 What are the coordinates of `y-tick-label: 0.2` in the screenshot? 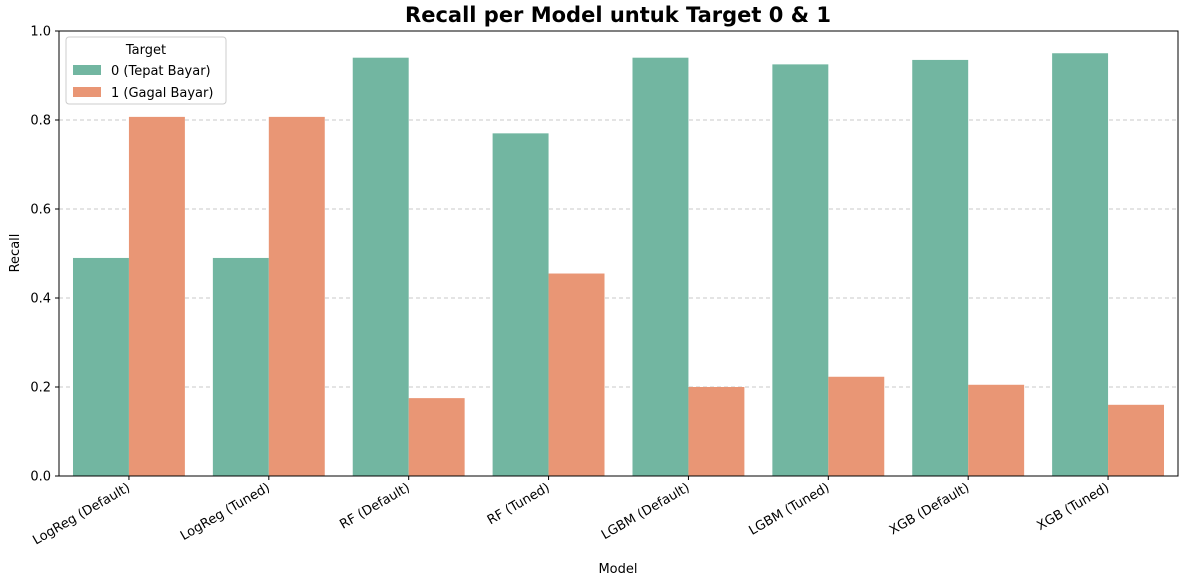 It's located at (40, 388).